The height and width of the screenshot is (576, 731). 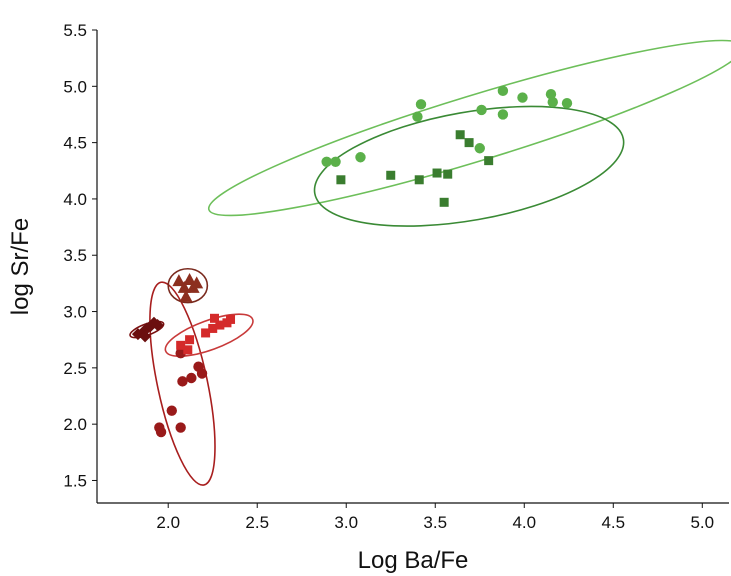 What do you see at coordinates (75, 86) in the screenshot?
I see `y-tick-label: 5.0` at bounding box center [75, 86].